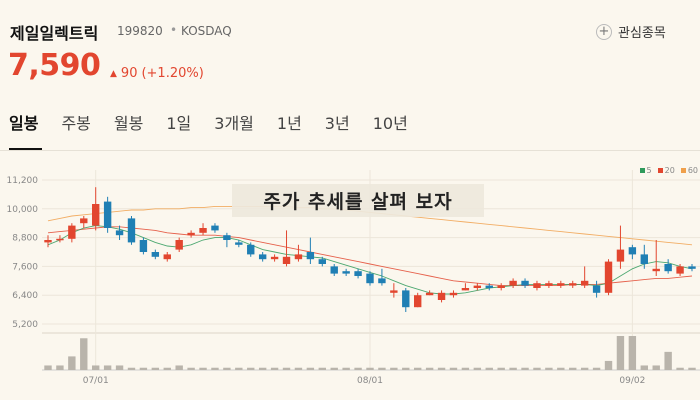  I want to click on stock-code: 199820, so click(140, 31).